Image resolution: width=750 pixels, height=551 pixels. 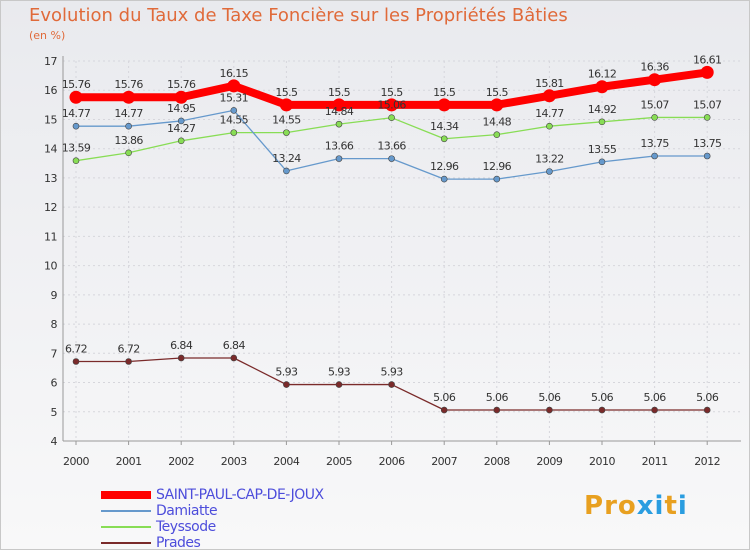 What do you see at coordinates (444, 166) in the screenshot?
I see `data-label: 12.96` at bounding box center [444, 166].